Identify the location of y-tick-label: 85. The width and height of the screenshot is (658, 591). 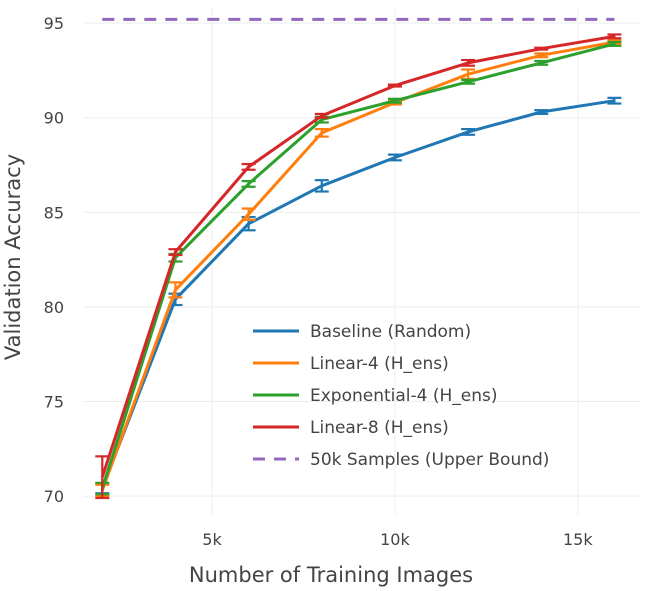
(54, 212).